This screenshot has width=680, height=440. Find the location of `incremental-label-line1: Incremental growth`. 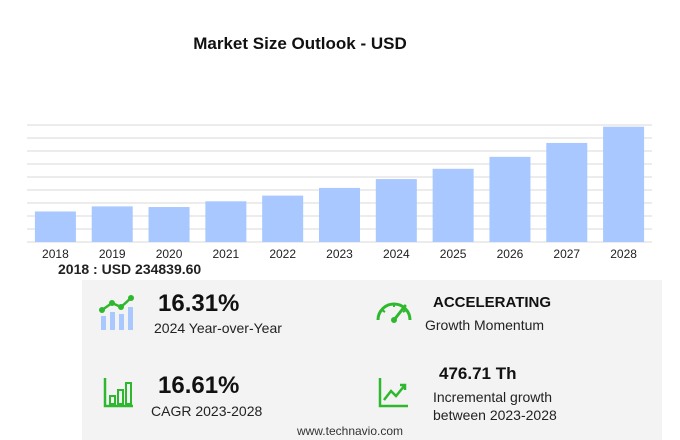

incremental-label-line1: Incremental growth is located at coordinates (493, 397).